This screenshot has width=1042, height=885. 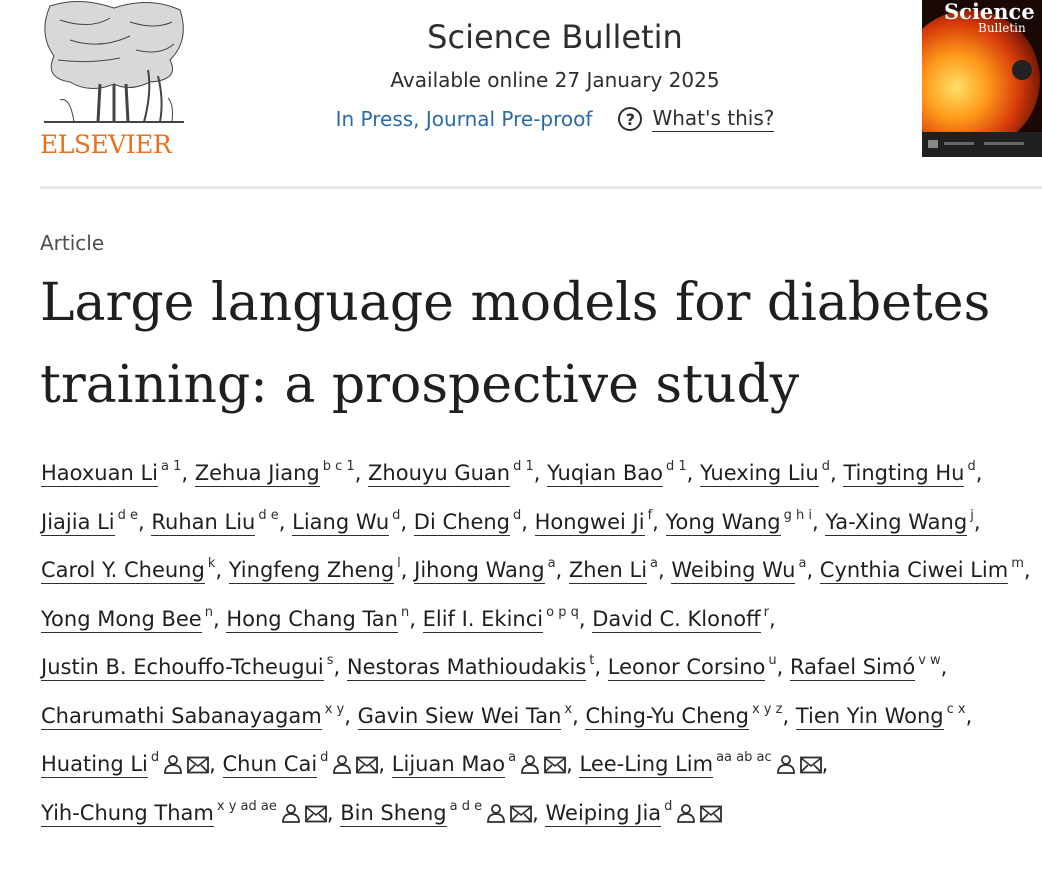 What do you see at coordinates (448, 765) in the screenshot?
I see `author-name-link: Lijuan Mao` at bounding box center [448, 765].